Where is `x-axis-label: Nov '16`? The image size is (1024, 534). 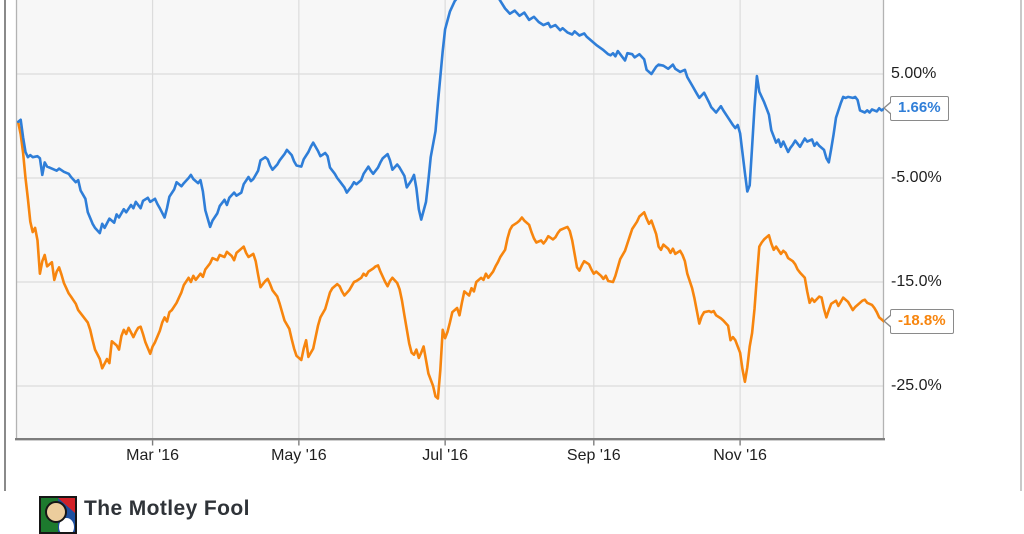 x-axis-label: Nov '16 is located at coordinates (740, 455).